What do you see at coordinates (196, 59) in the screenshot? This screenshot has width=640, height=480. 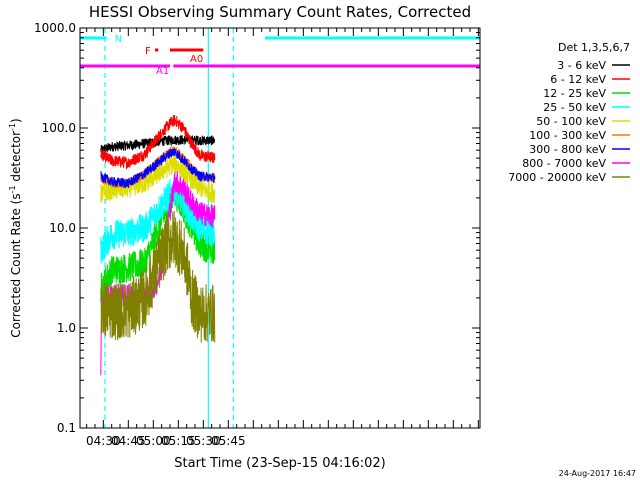 I see `flag-label: A0` at bounding box center [196, 59].